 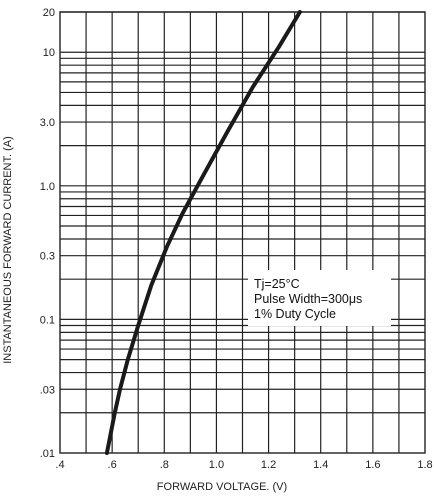 What do you see at coordinates (49, 53) in the screenshot?
I see `y-tick-label: 10` at bounding box center [49, 53].